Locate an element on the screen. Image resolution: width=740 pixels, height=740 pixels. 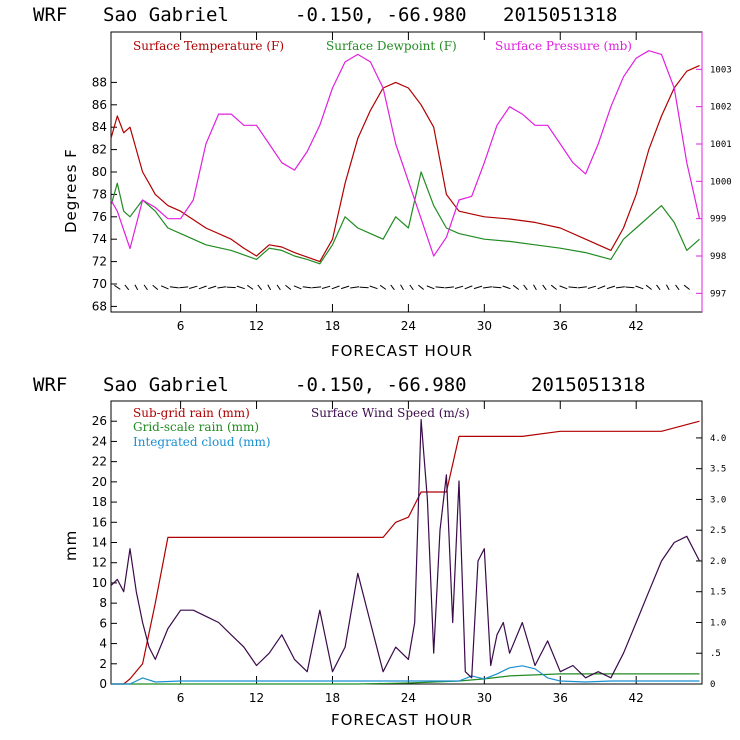
top-x-tick-label: 36 is located at coordinates (560, 326).